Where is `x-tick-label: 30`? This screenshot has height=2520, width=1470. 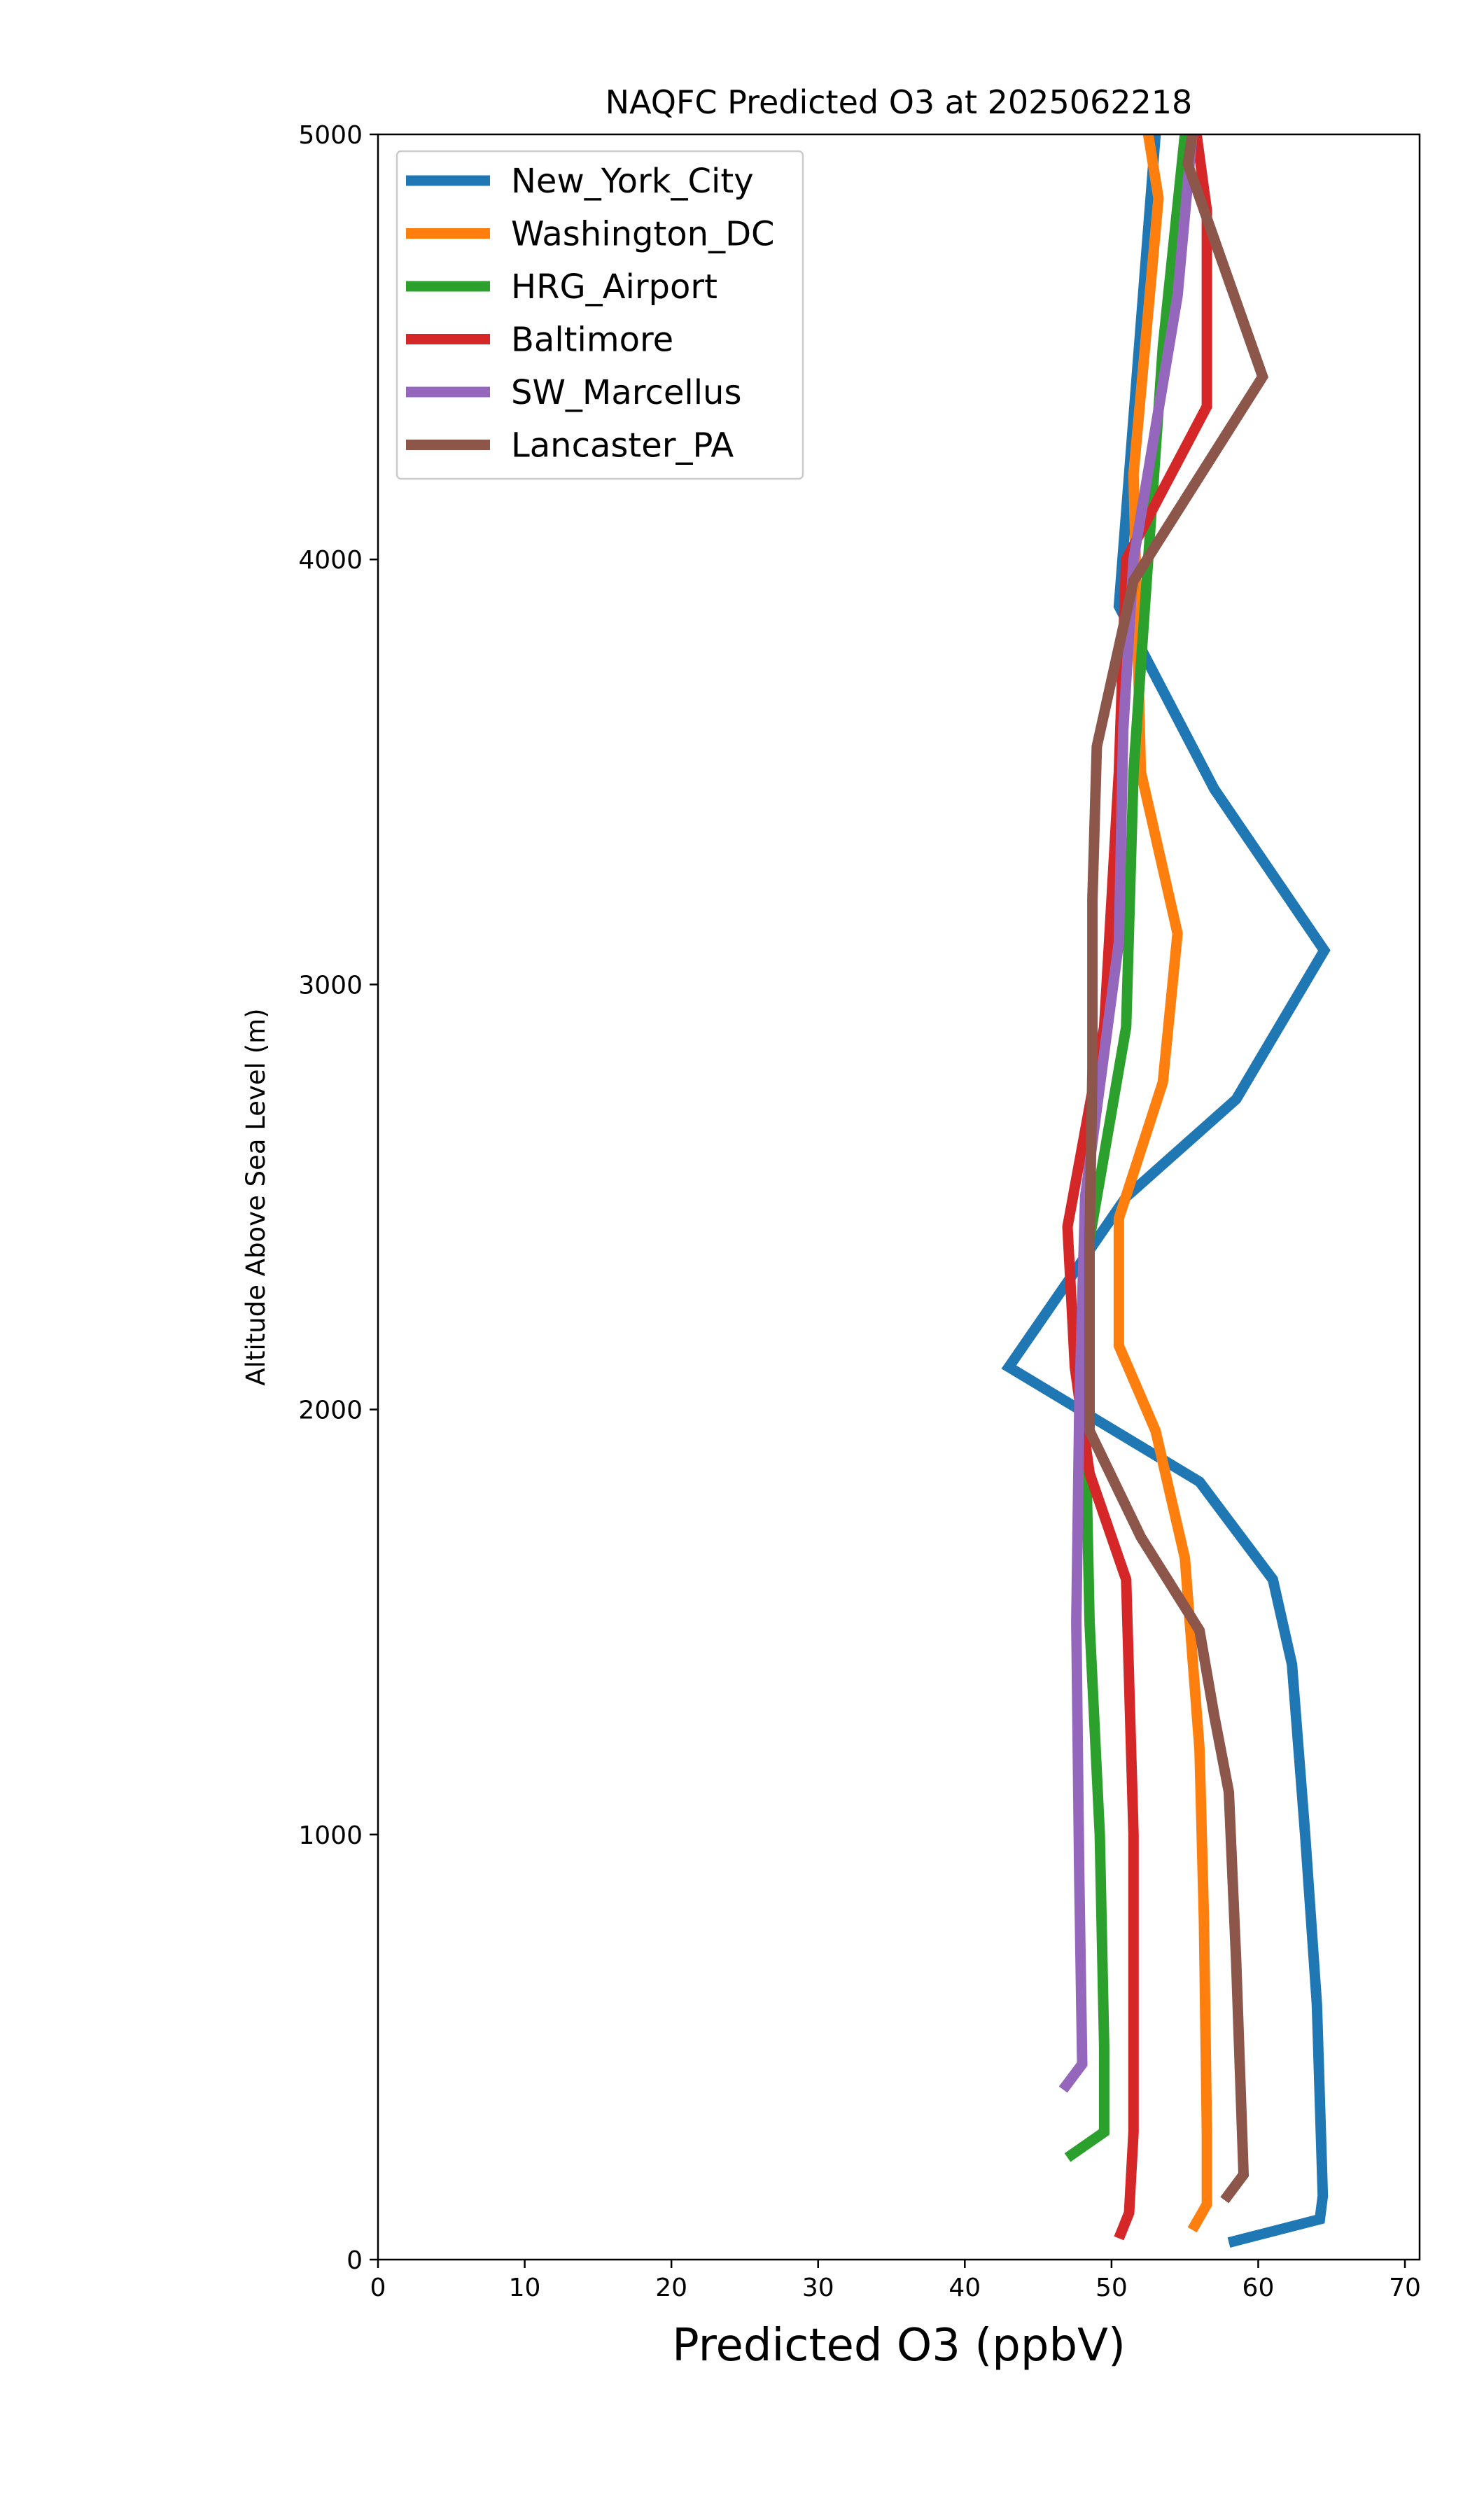 x-tick-label: 30 is located at coordinates (818, 2288).